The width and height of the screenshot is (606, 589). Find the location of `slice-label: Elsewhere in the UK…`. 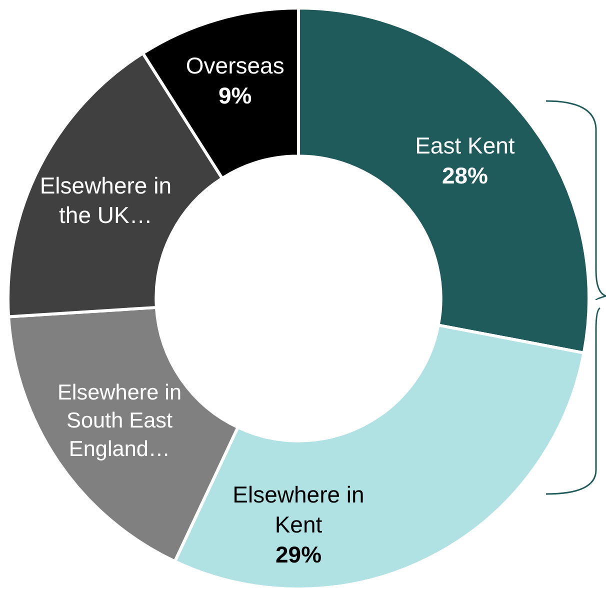

slice-label: Elsewhere in the UK… is located at coordinates (106, 200).